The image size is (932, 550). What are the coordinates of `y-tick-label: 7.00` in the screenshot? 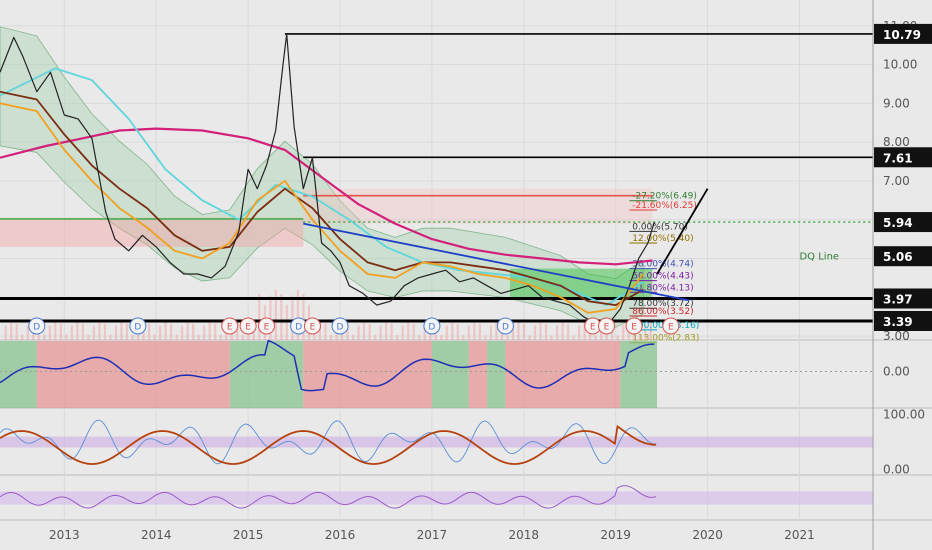 It's located at (896, 181).